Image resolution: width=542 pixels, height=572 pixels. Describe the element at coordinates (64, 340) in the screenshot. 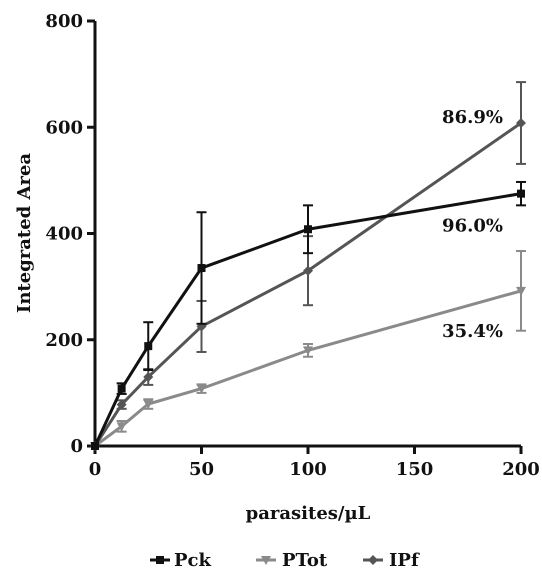

I see `y-tick-label-1: 200` at that location.